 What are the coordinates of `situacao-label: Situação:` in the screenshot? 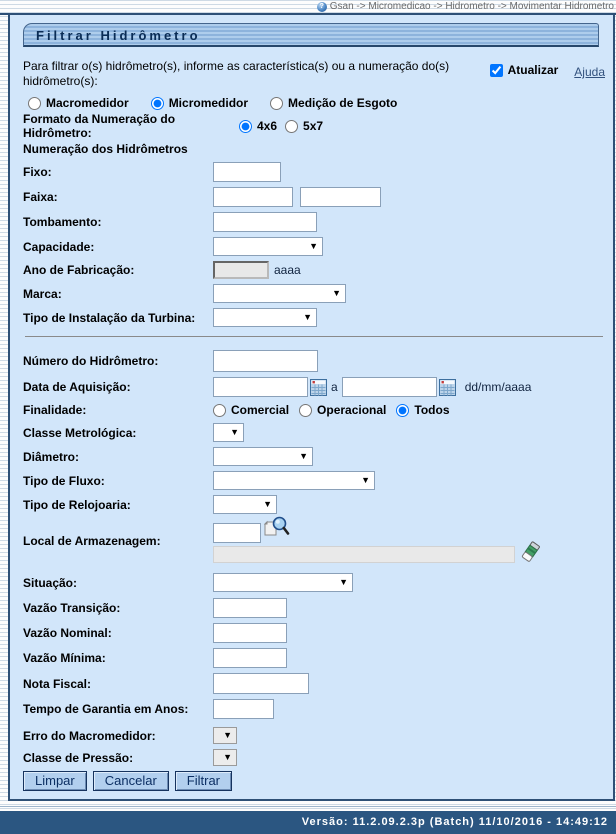 It's located at (50, 582).